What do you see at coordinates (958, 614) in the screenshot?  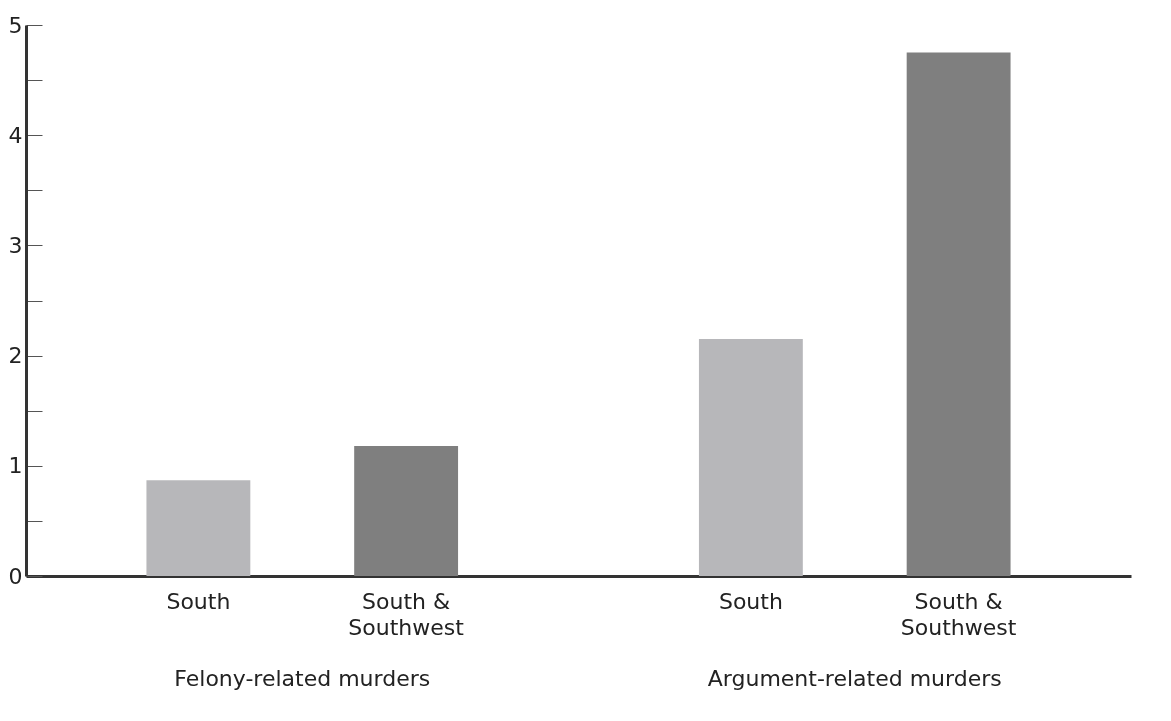 I see `text: South & Southwest` at bounding box center [958, 614].